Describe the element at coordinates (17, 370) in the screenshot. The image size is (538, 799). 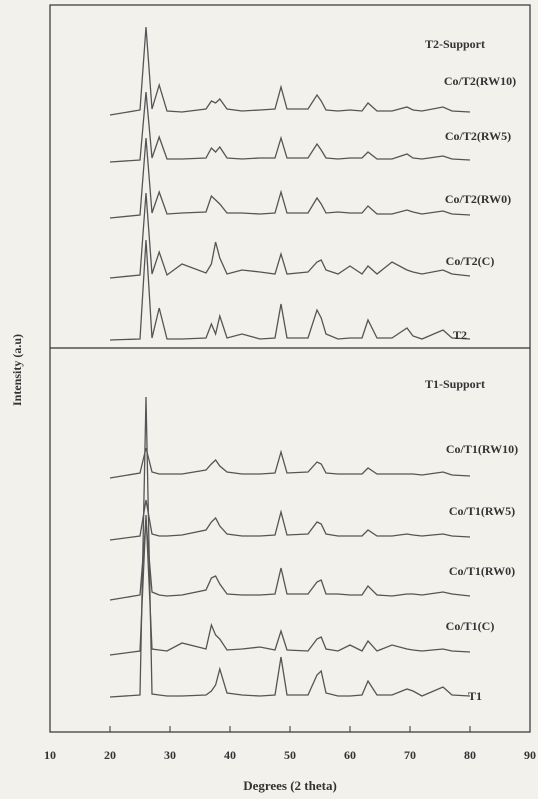
I see `y-axis-label: Intensity (a.u)` at that location.